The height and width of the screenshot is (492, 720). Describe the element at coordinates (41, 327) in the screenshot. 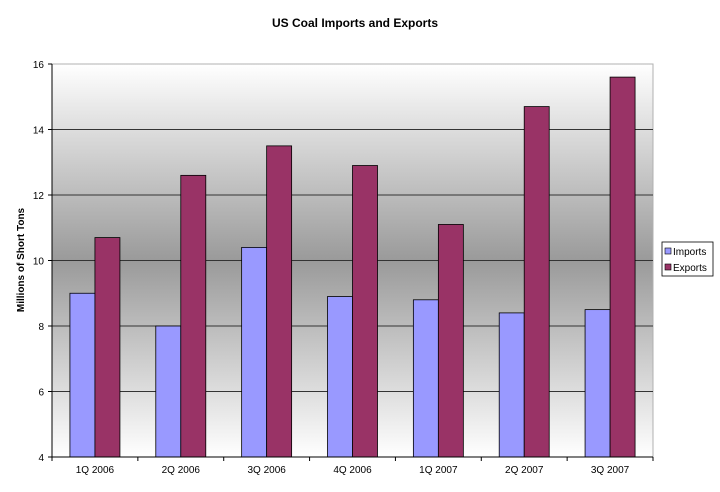

I see `y-tick-label: 8` at that location.